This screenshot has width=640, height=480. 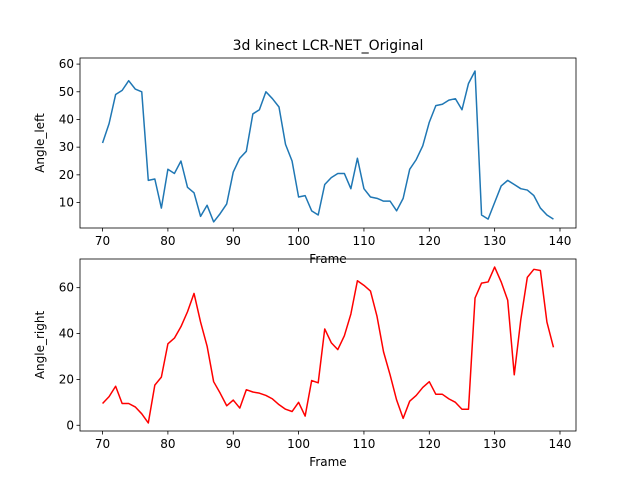 I want to click on bottom-y-tick-label: 60, so click(x=66, y=288).